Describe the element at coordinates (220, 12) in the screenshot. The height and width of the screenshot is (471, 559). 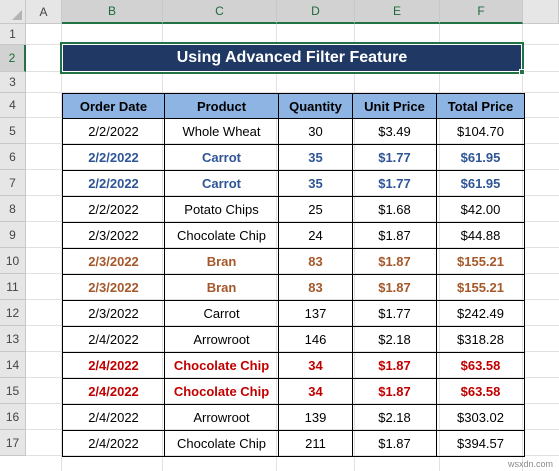
I see `column-header-c: C` at that location.